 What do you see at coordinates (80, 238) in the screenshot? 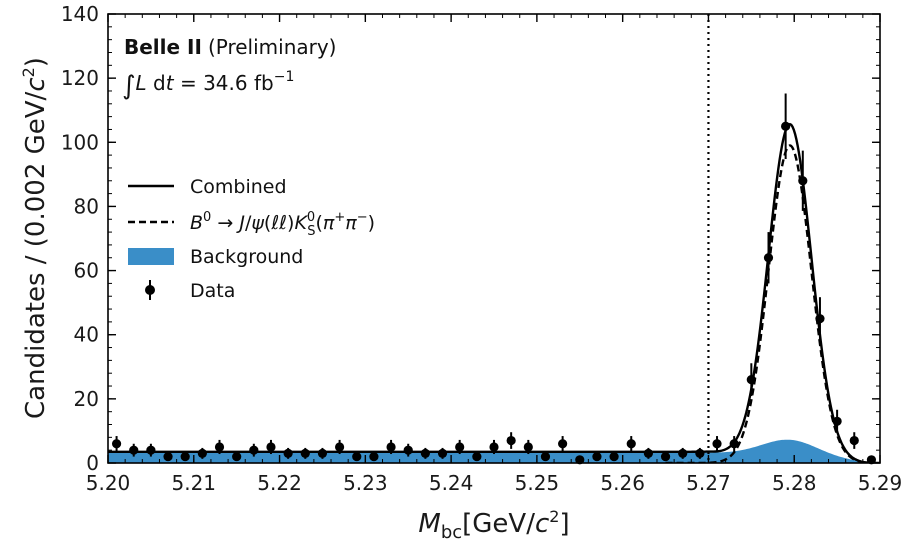
I see `y-tick-labels: 0 20 40 60 80 100 120 140` at bounding box center [80, 238].